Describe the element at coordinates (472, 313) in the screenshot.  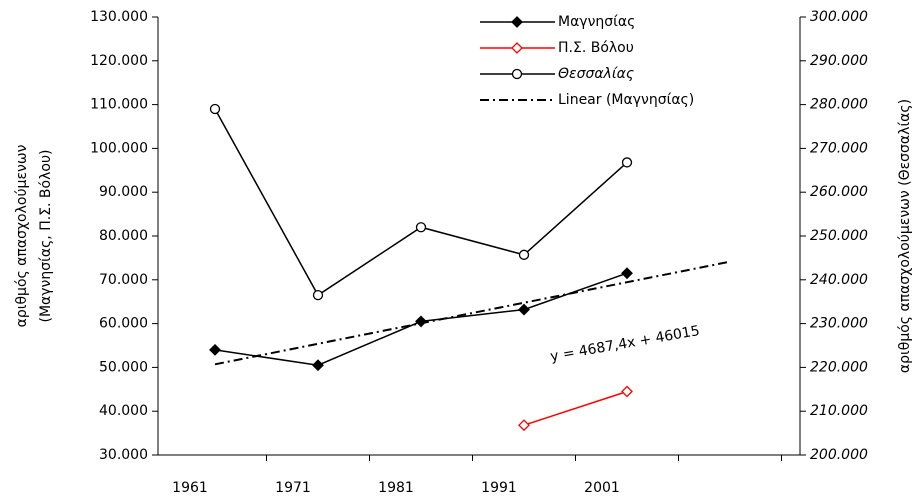
I see `trendline` at that location.